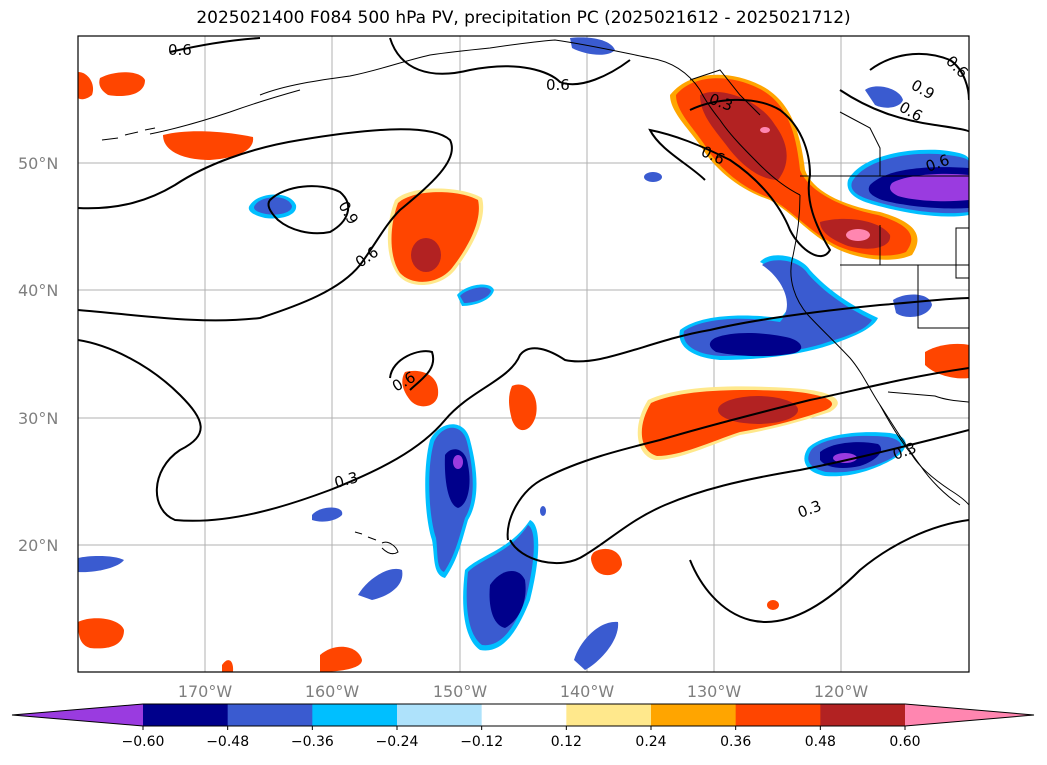 This screenshot has width=1047, height=765. Describe the element at coordinates (122, 84) in the screenshot. I see `pc-patch-nw-corner` at that location.